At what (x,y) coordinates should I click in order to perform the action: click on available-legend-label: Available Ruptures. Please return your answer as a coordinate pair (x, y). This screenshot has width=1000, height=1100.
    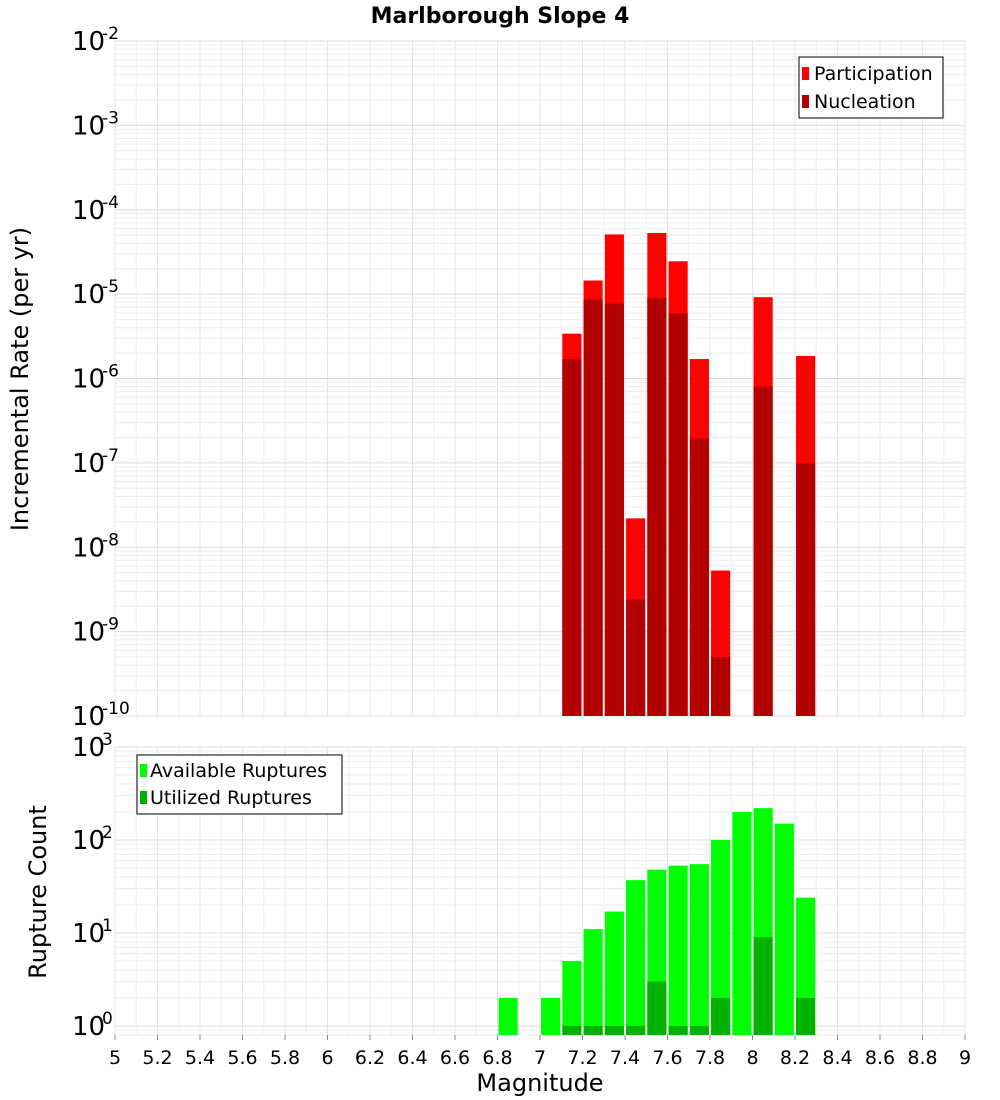
    Looking at the image, I should click on (238, 771).